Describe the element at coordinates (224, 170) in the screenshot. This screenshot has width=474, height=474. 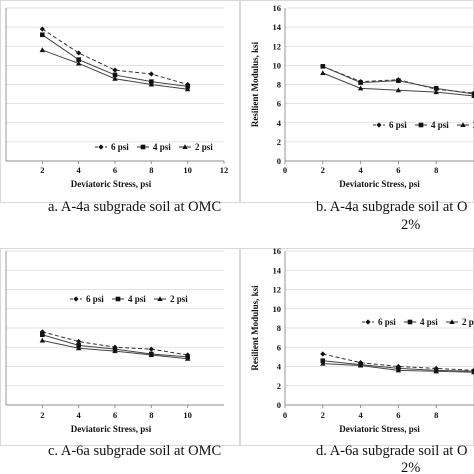
I see `x-tick-label: 12` at that location.